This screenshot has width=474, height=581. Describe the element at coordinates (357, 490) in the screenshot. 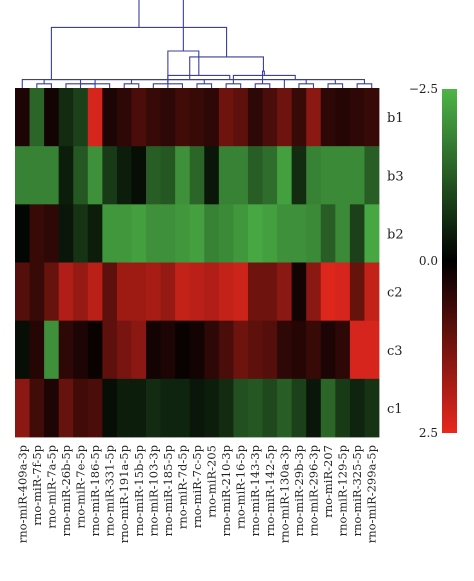

I see `column-label: rno-miR-325-5p` at that location.